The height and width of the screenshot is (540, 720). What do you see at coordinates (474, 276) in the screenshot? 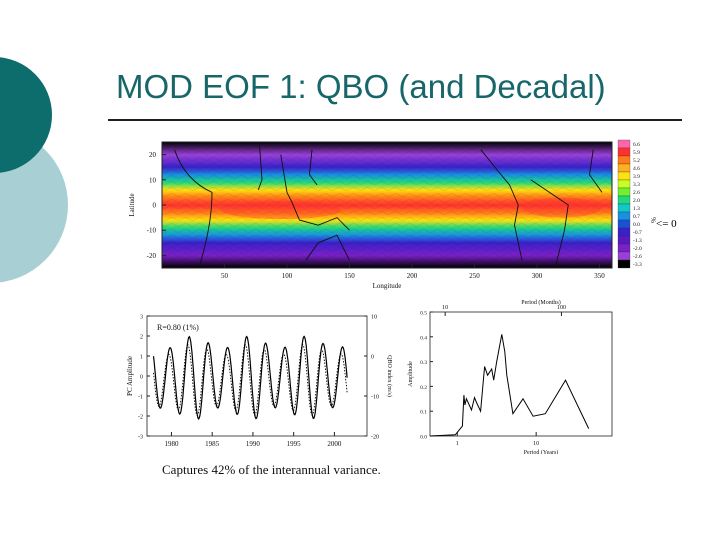
I see `x-tick-label: 250` at bounding box center [474, 276].